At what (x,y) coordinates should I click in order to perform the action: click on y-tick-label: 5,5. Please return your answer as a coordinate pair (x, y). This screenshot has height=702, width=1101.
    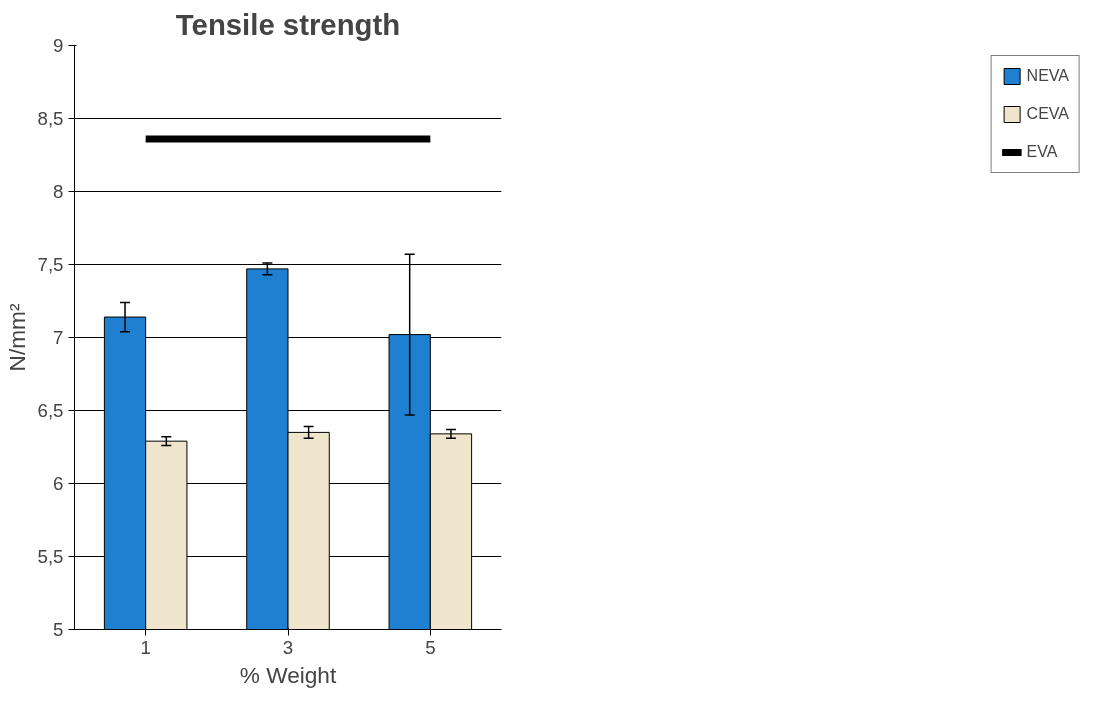
    Looking at the image, I should click on (50, 556).